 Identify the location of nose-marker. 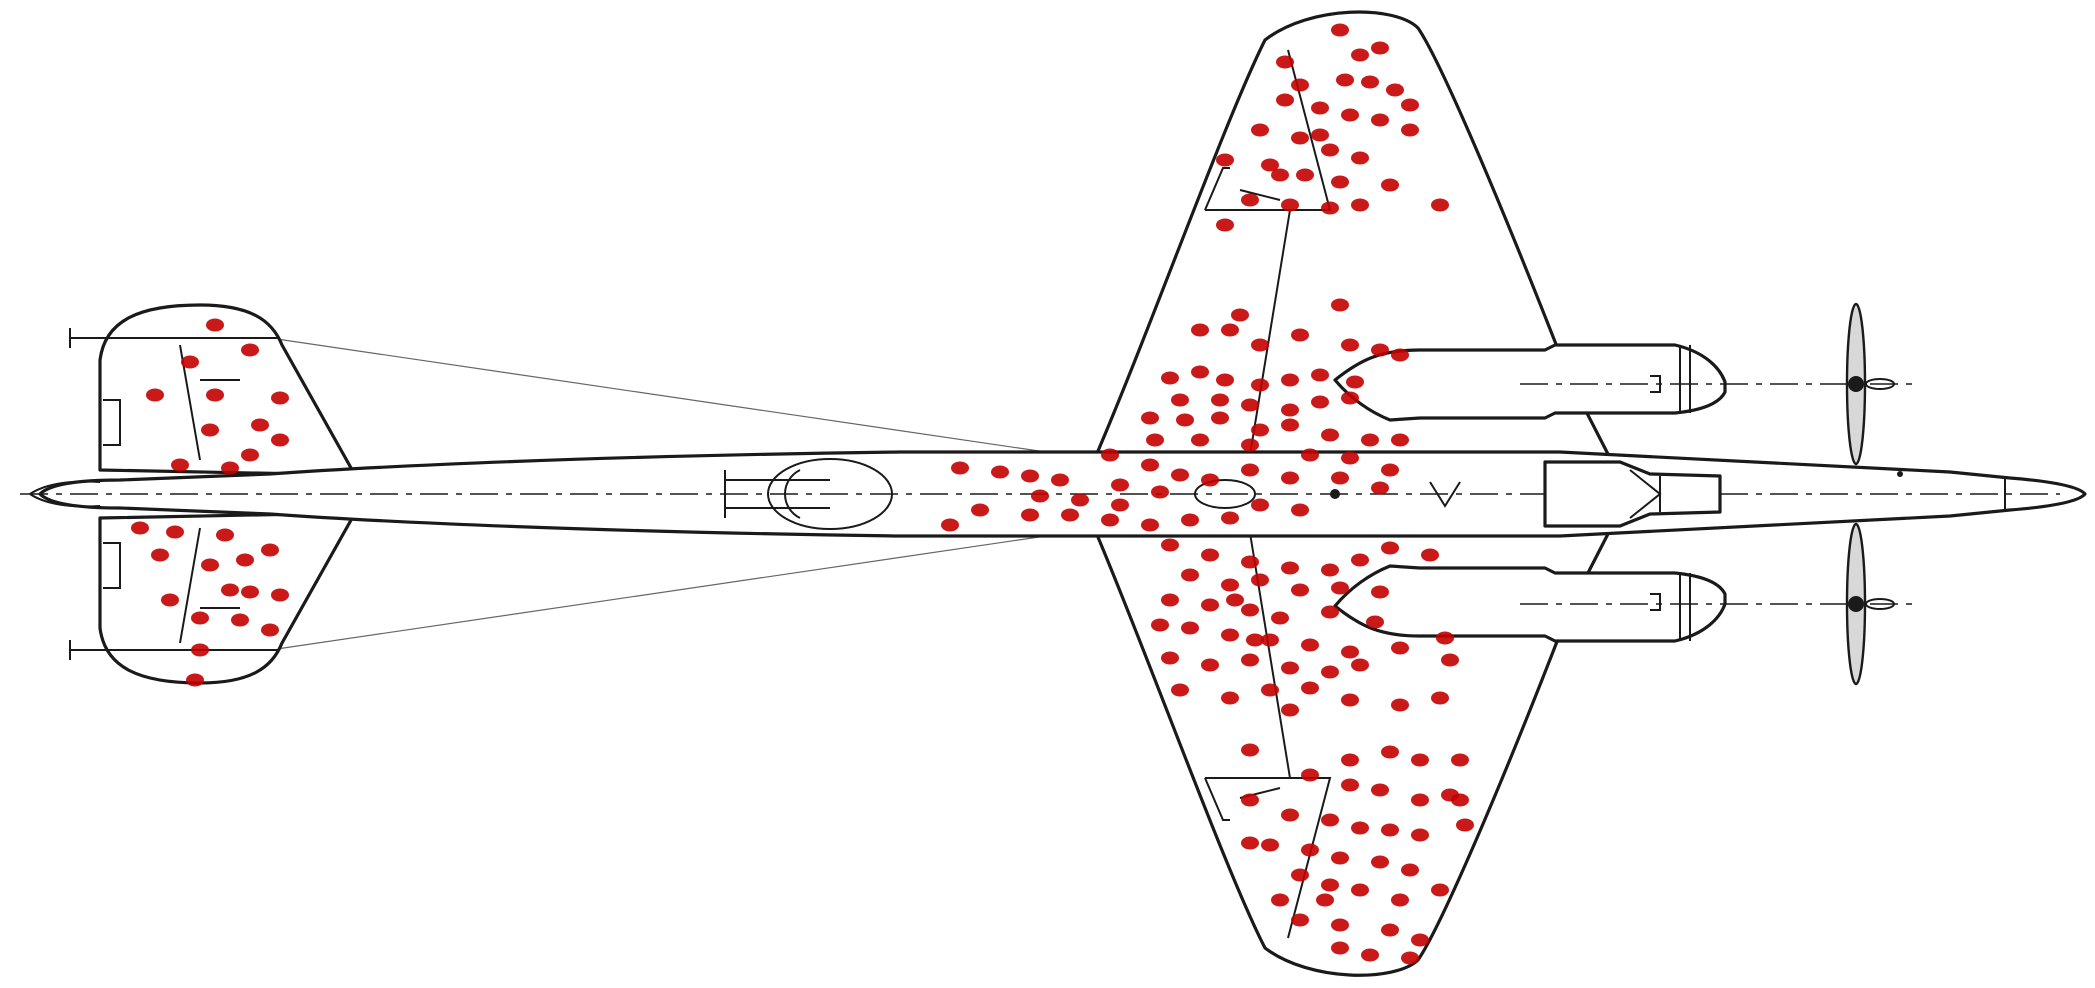
(1900, 474).